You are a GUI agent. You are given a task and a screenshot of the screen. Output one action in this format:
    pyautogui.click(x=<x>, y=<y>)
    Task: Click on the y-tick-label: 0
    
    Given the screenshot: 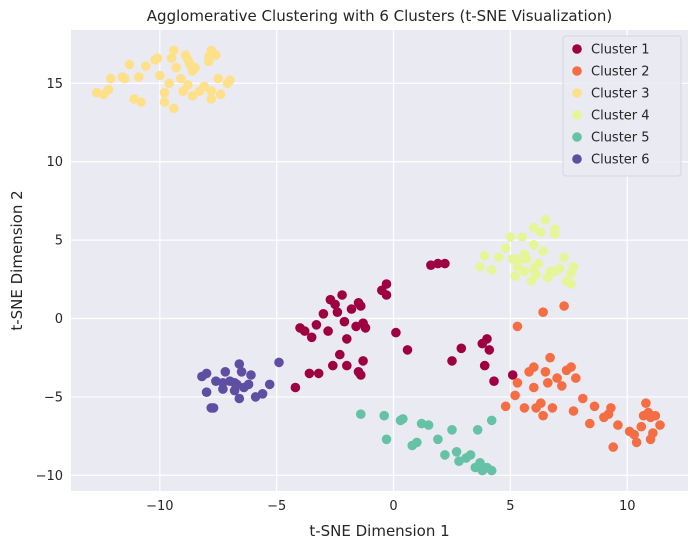 What is the action you would take?
    pyautogui.click(x=59, y=319)
    